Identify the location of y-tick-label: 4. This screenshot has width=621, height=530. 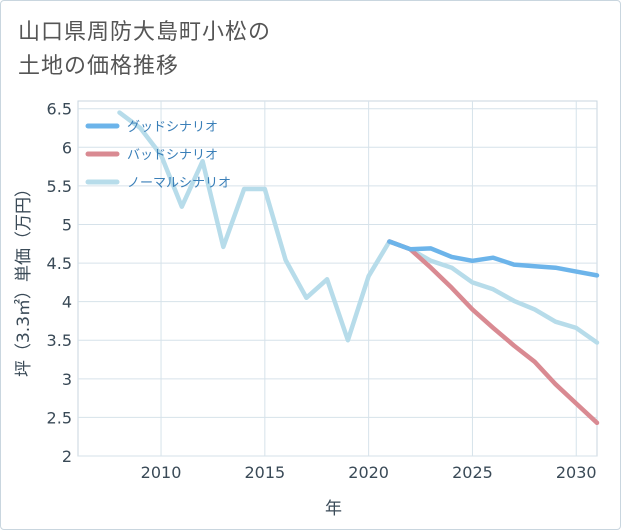
(67, 302).